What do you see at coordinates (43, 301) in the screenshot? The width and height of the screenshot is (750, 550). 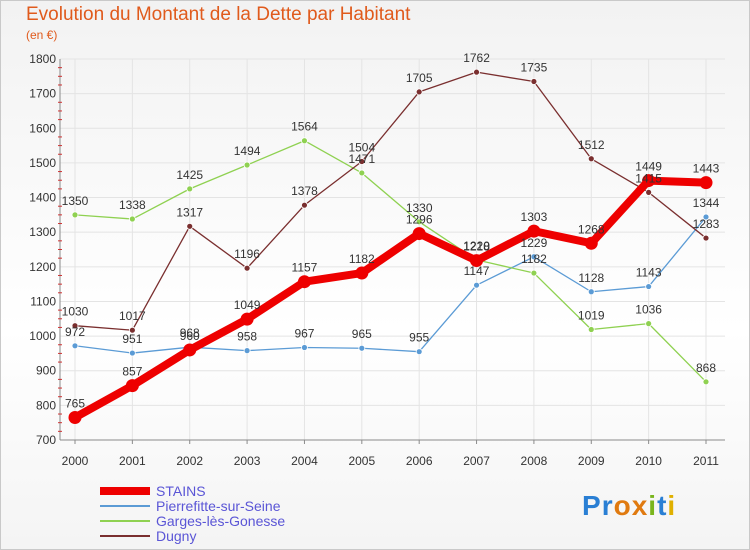 I see `y-tick-label: 1100` at bounding box center [43, 301].